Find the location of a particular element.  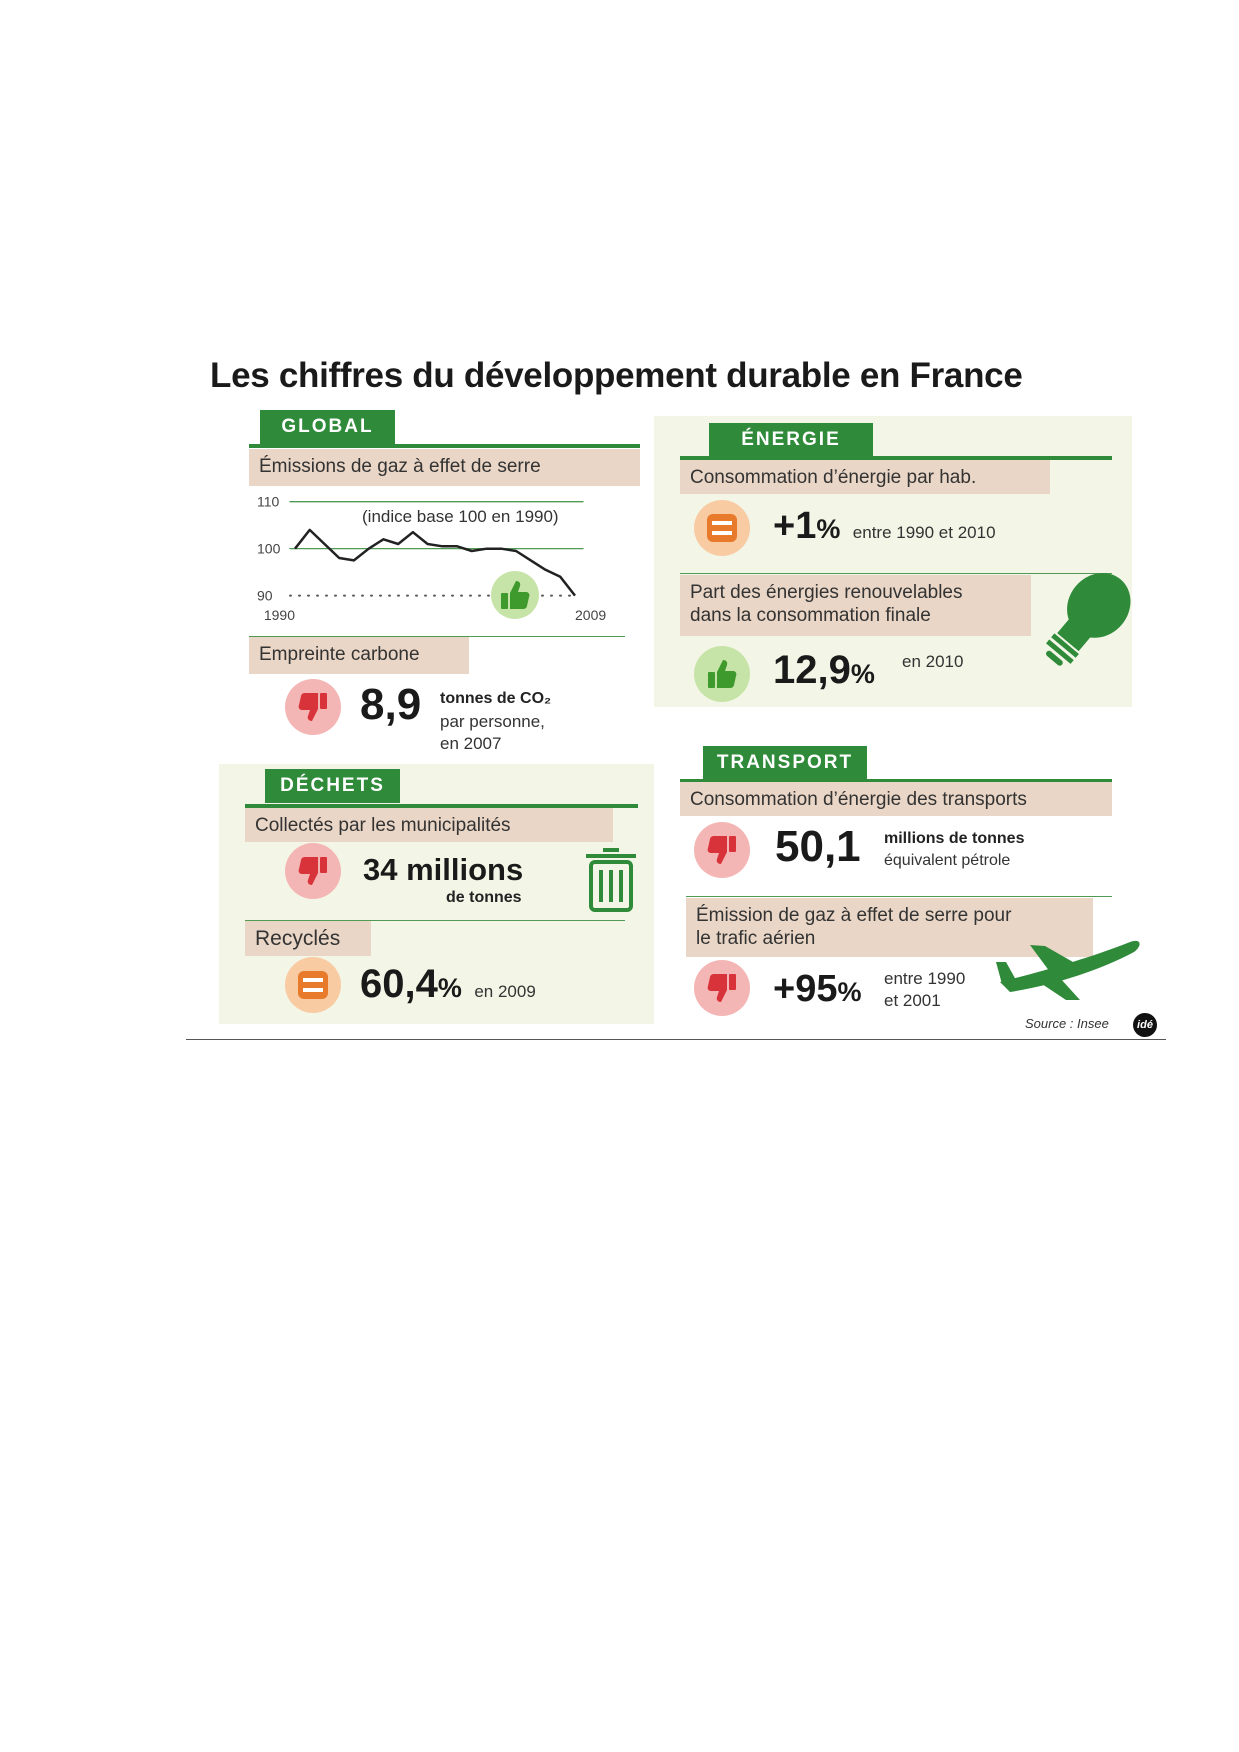

detail: en 2007 is located at coordinates (471, 743).